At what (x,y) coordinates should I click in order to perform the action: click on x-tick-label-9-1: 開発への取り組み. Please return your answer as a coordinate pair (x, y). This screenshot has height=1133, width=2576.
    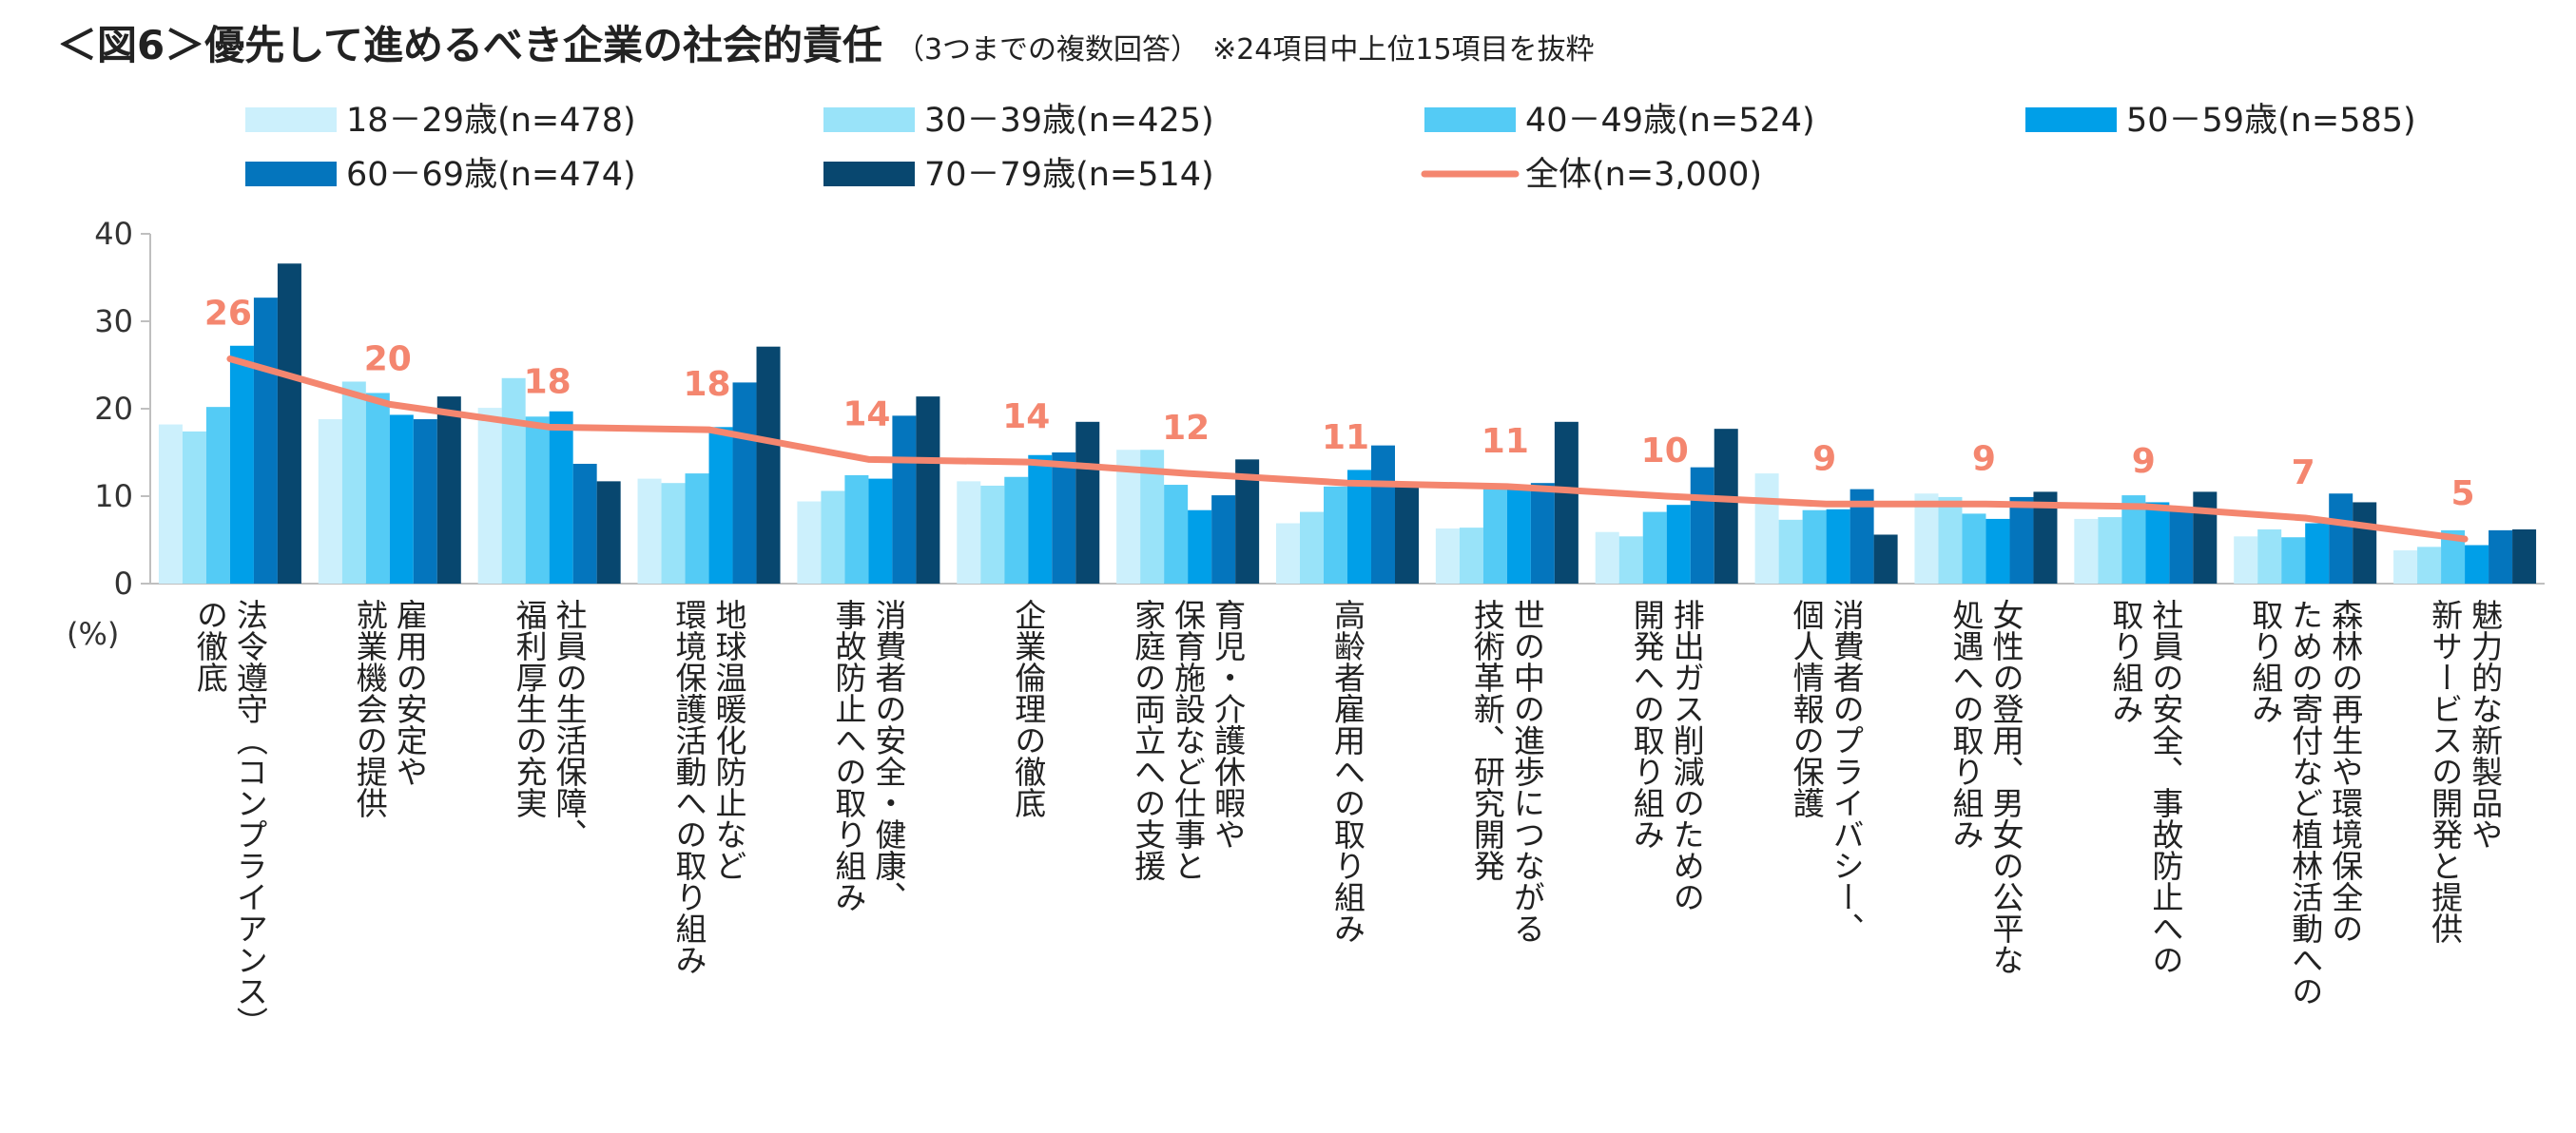
    Looking at the image, I should click on (1646, 724).